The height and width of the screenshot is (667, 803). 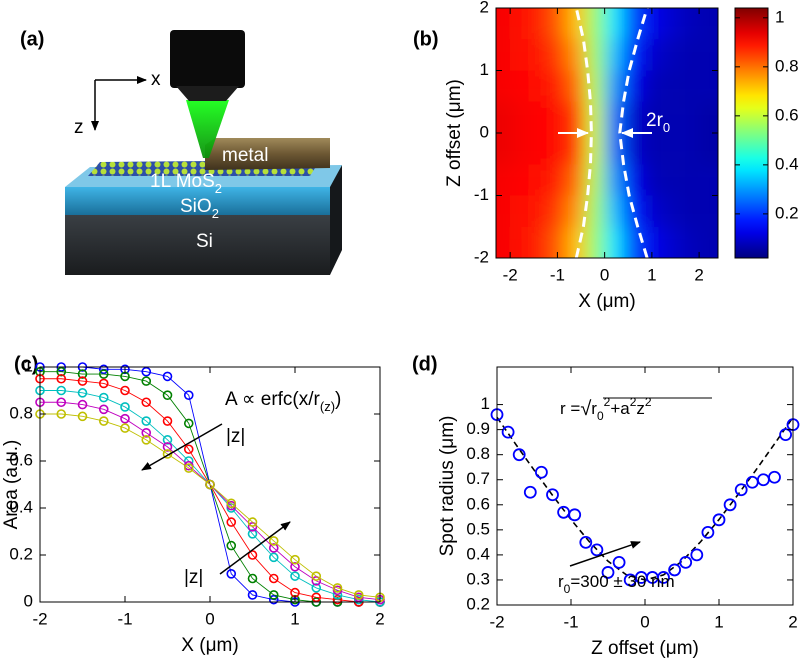 I want to click on heatmap, so click(x=607, y=133).